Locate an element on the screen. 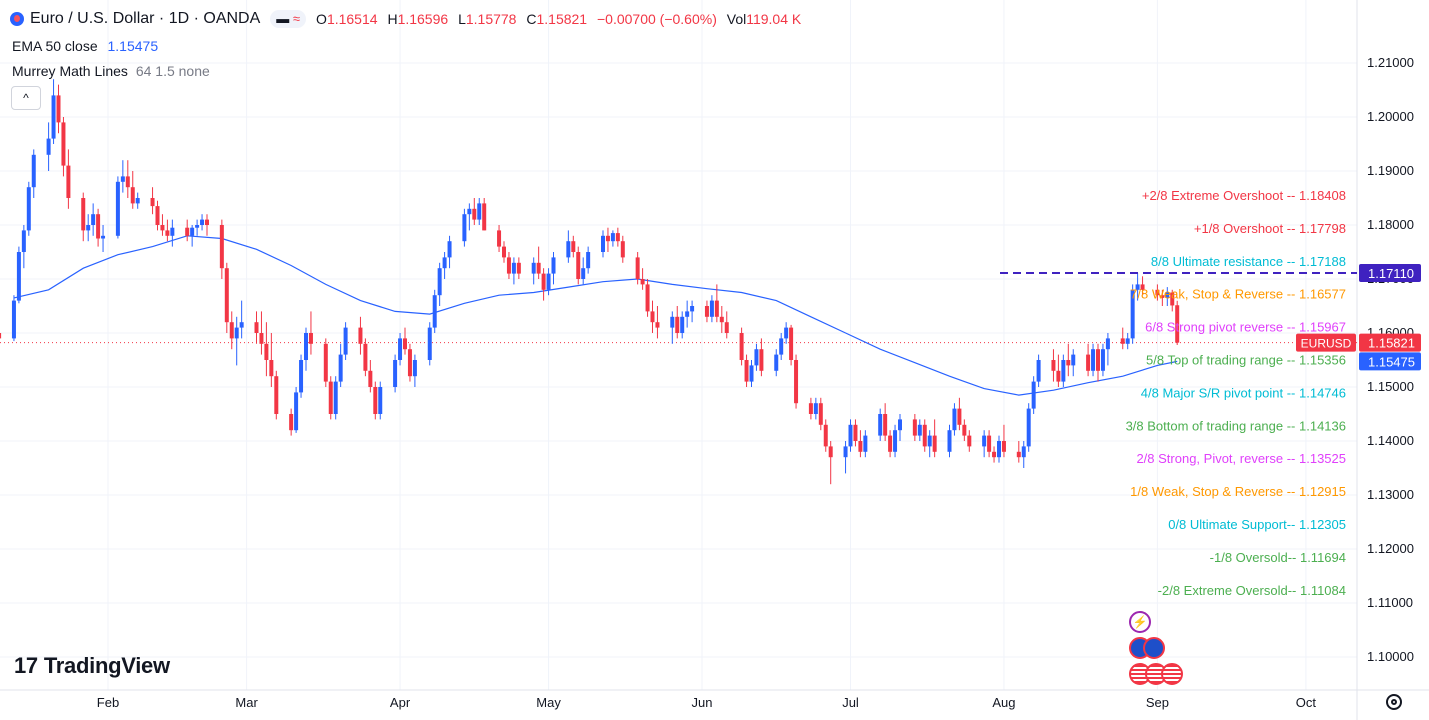 This screenshot has height=720, width=1429. tradingview-logo: 17 TradingView is located at coordinates (92, 666).